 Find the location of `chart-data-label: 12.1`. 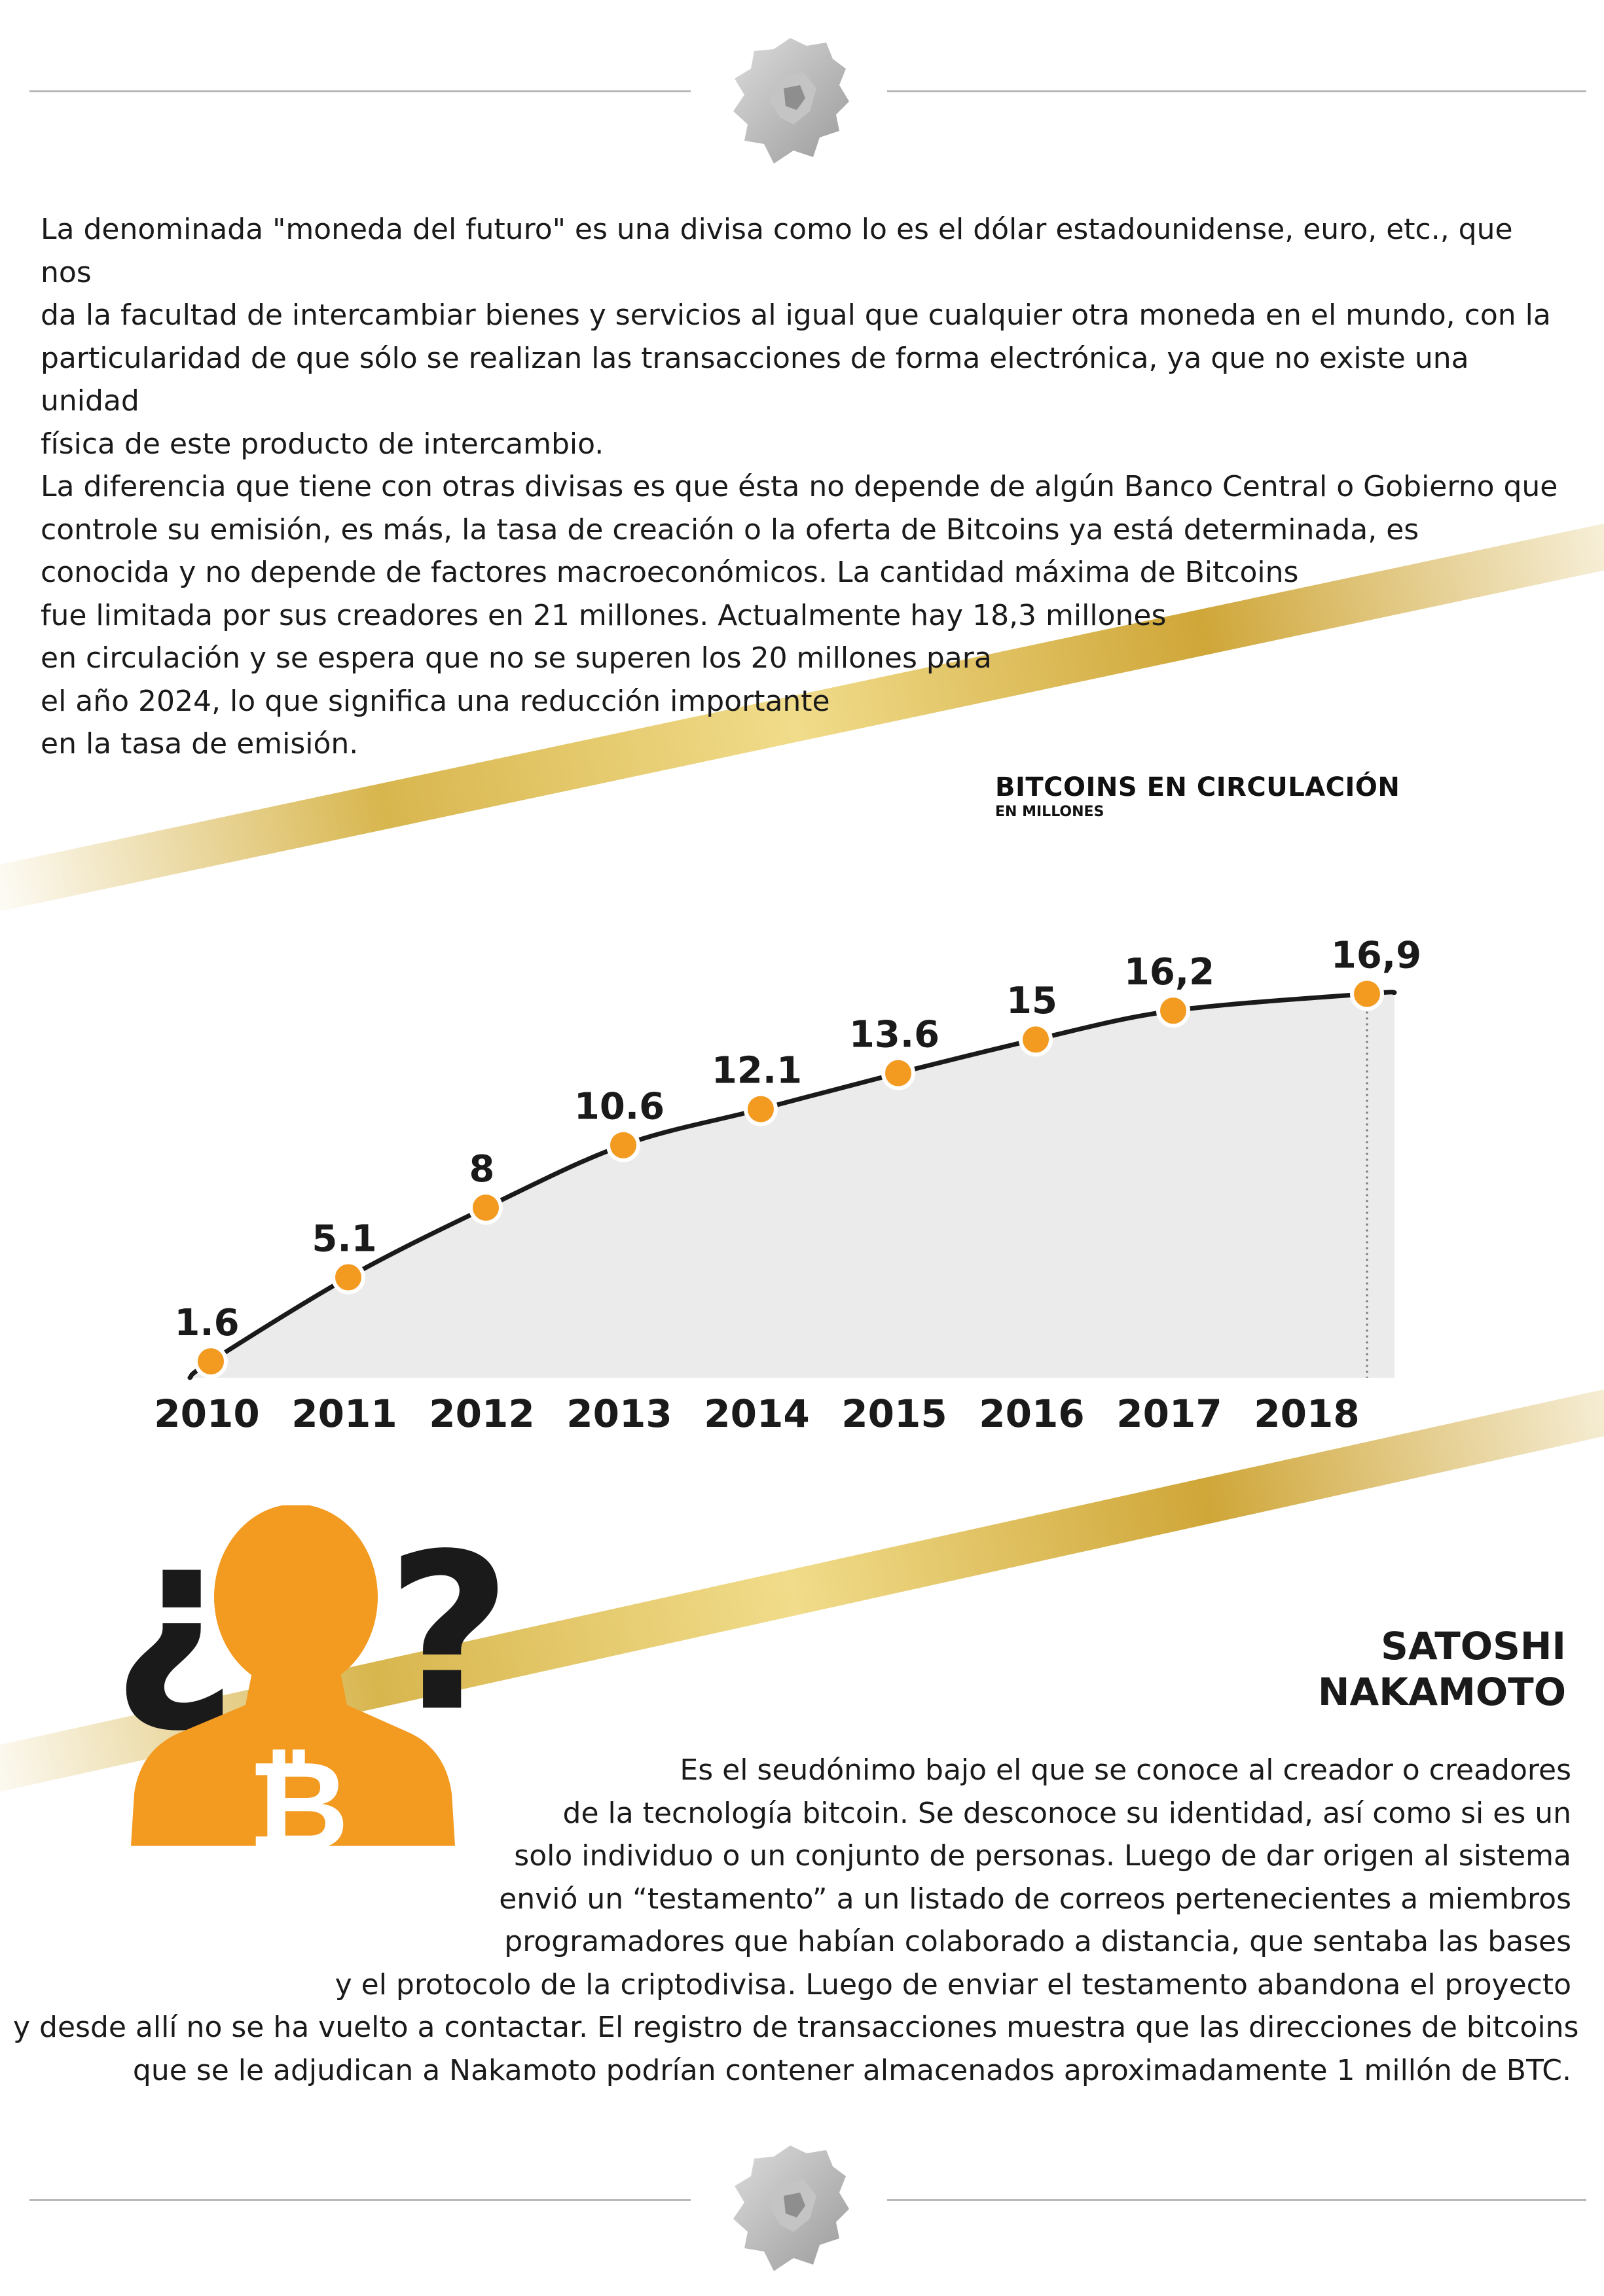

chart-data-label: 12.1 is located at coordinates (757, 1071).